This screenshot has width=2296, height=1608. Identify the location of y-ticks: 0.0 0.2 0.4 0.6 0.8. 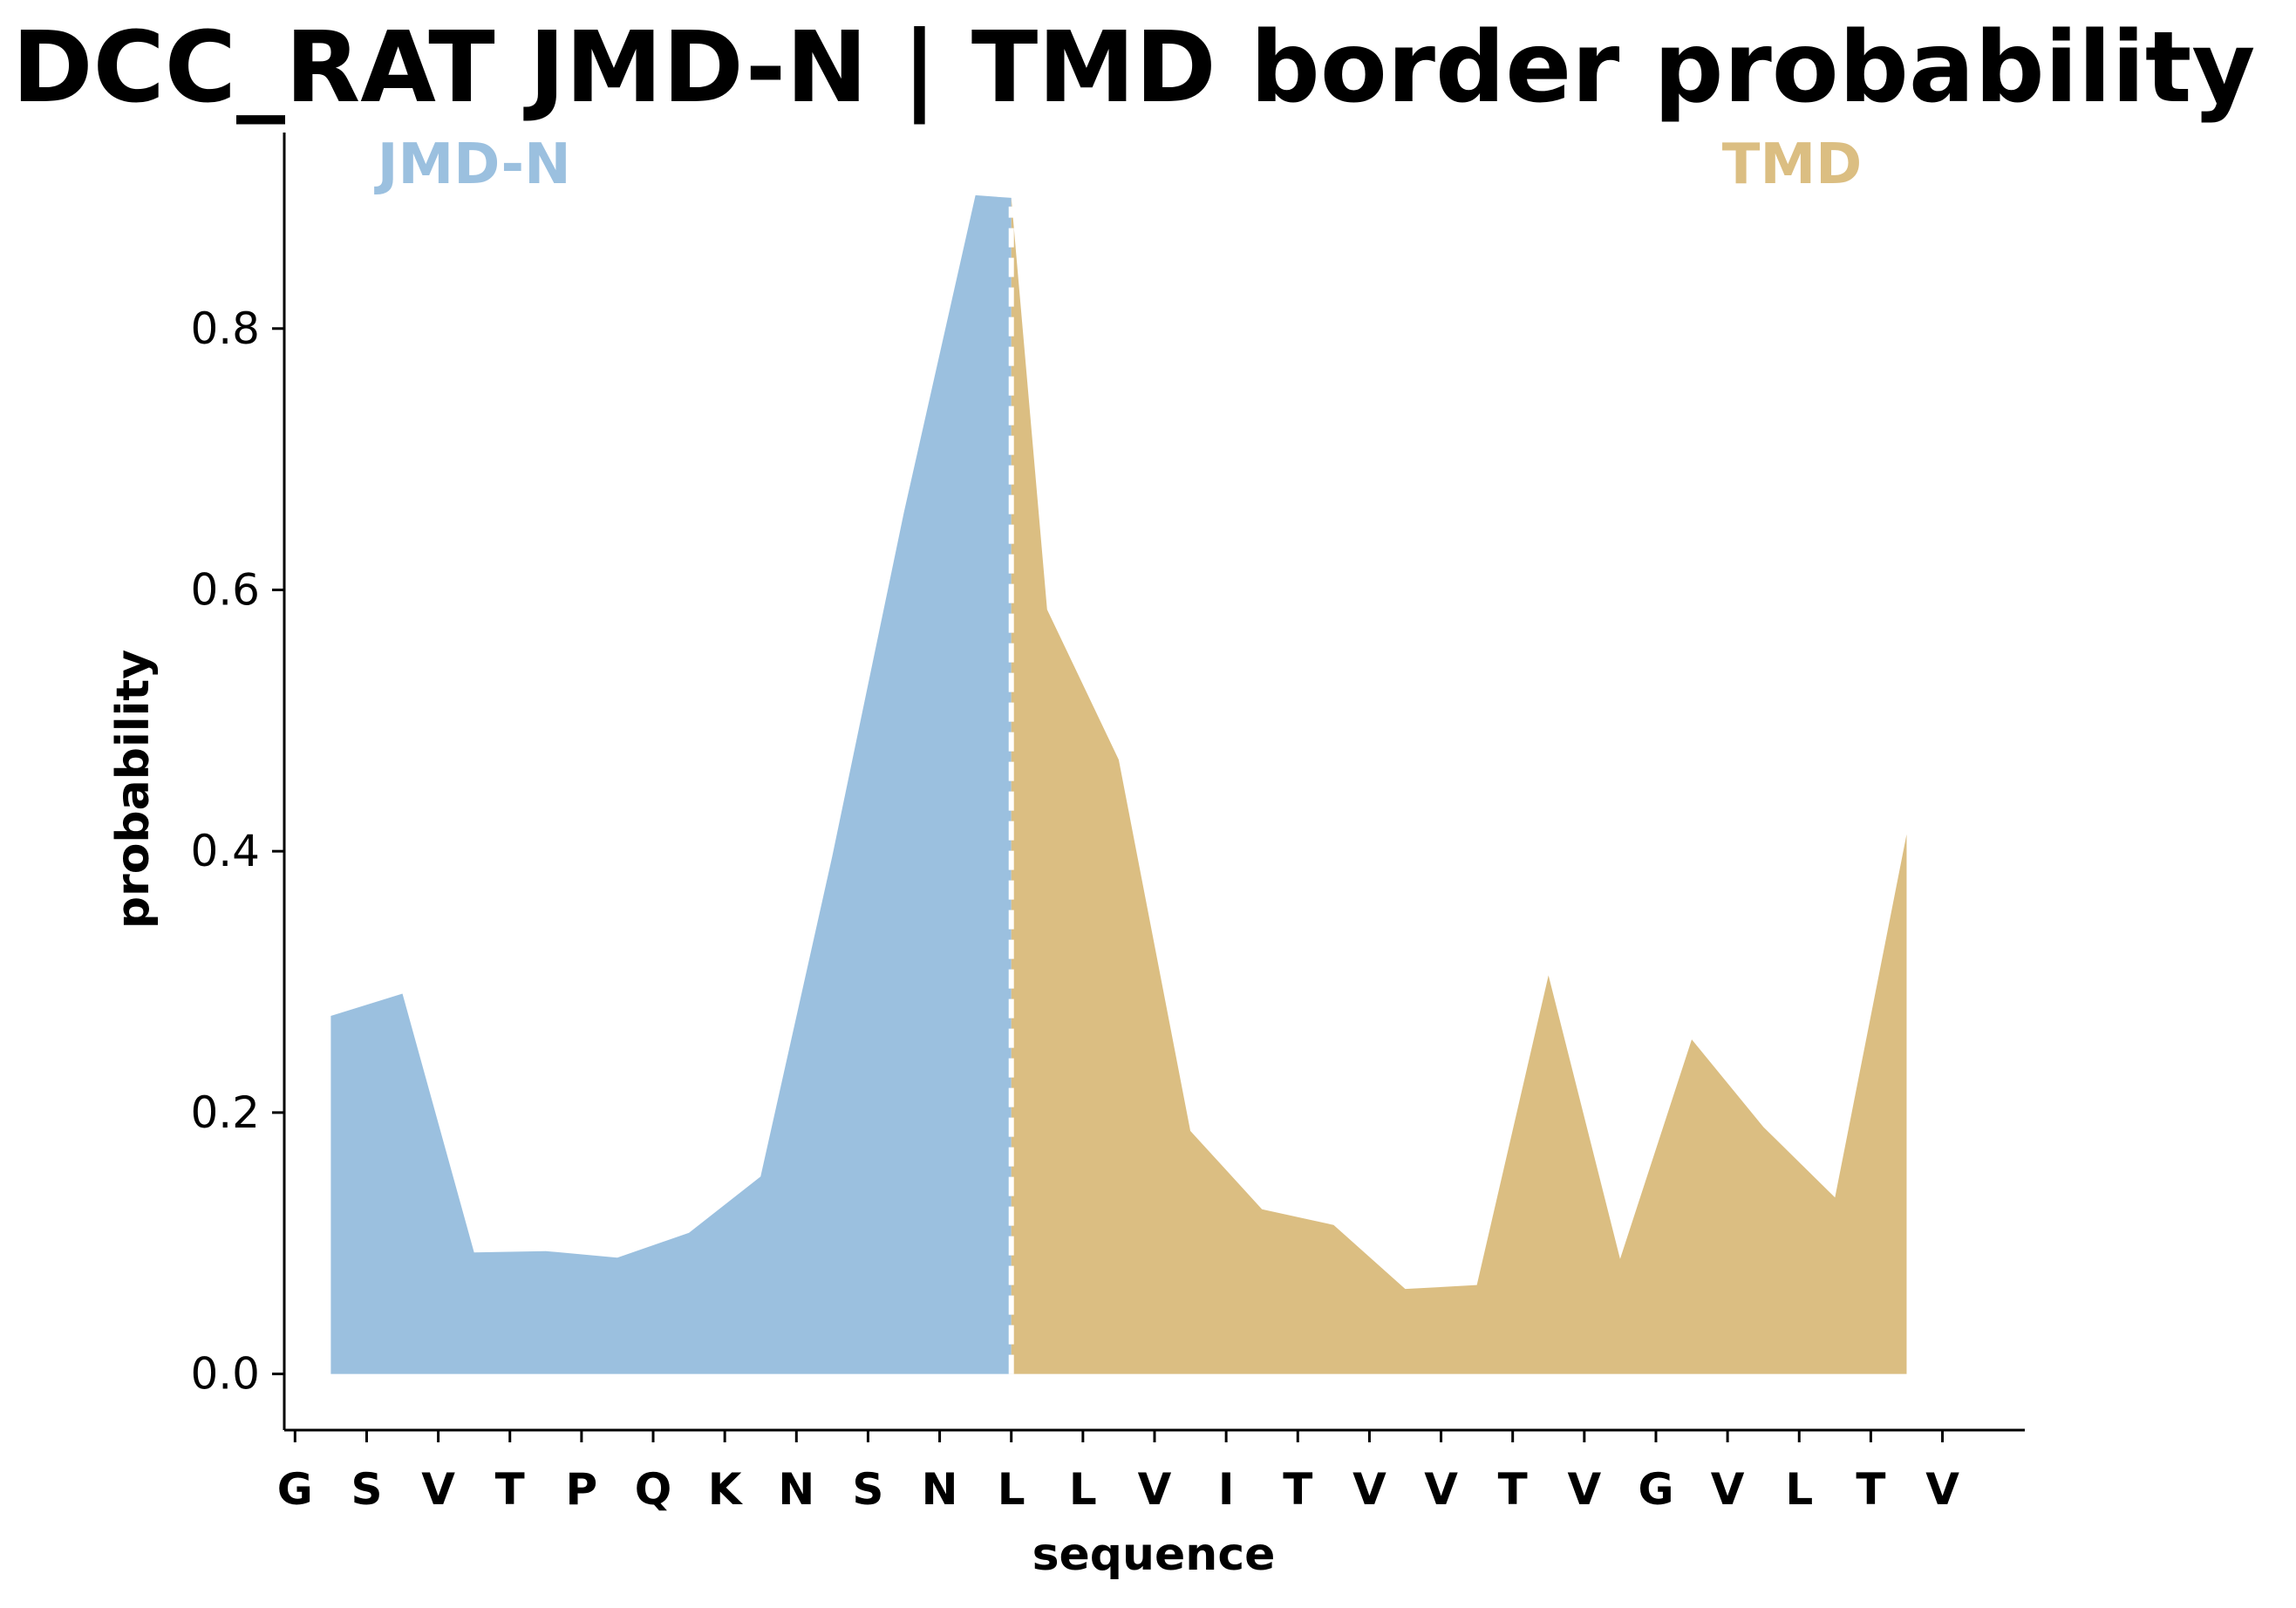
(237, 851).